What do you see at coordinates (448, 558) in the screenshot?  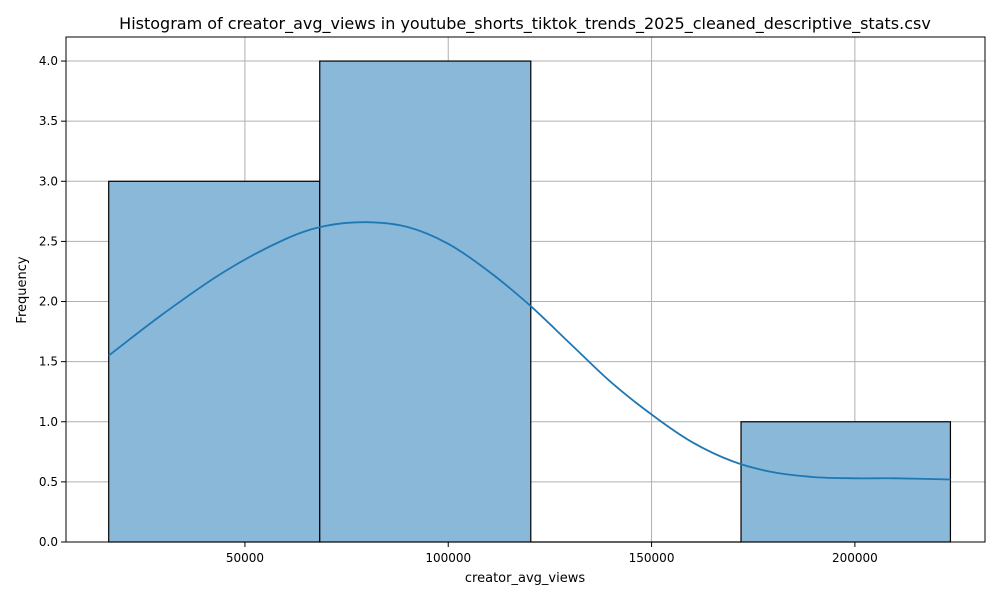 I see `x-tick-label: 100000` at bounding box center [448, 558].